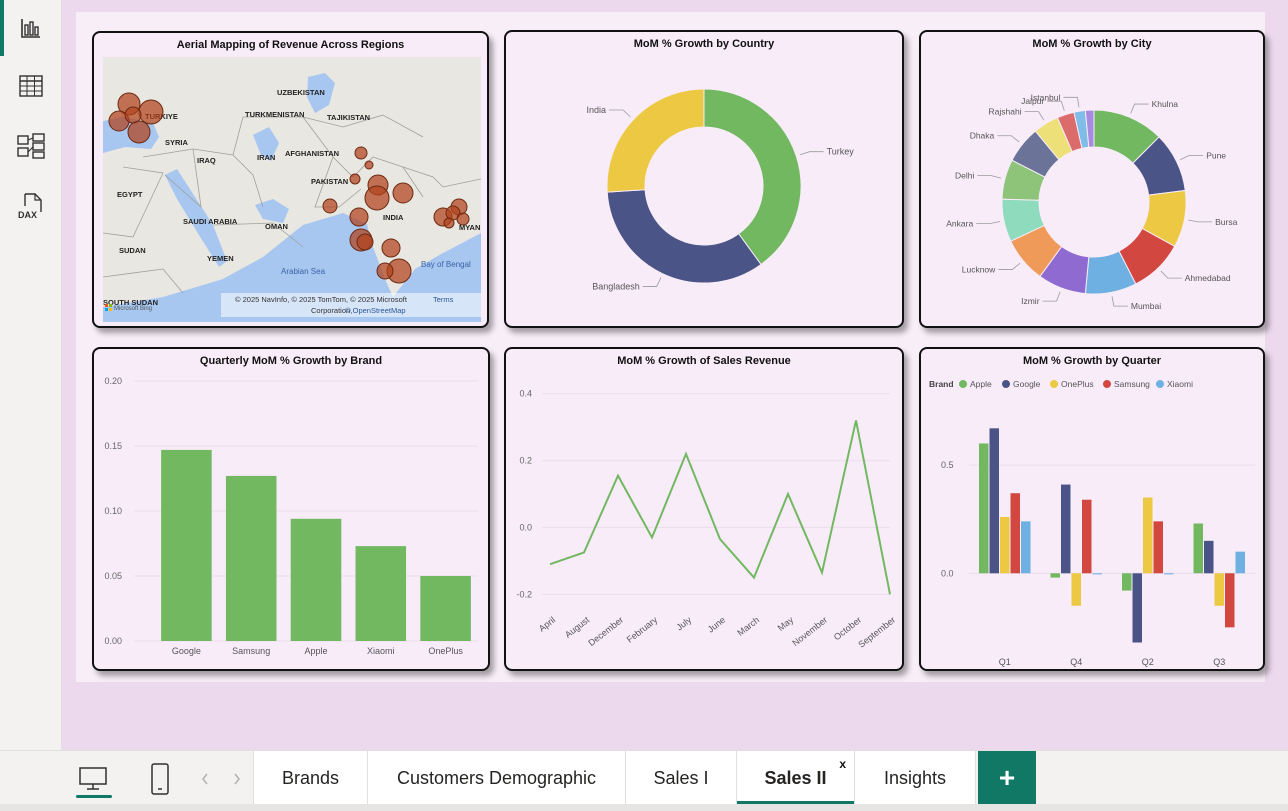 The width and height of the screenshot is (1288, 811). Describe the element at coordinates (964, 176) in the screenshot. I see `city-label: Delhi` at that location.